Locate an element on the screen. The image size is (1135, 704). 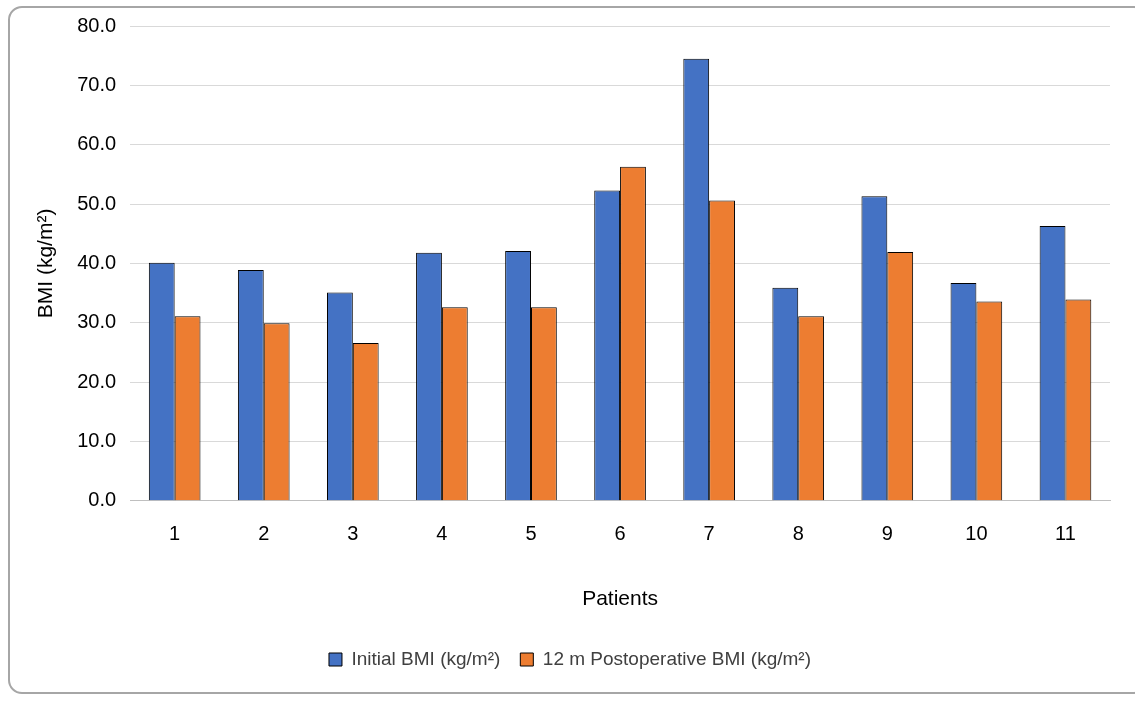
x-tick-label: 1 is located at coordinates (175, 533).